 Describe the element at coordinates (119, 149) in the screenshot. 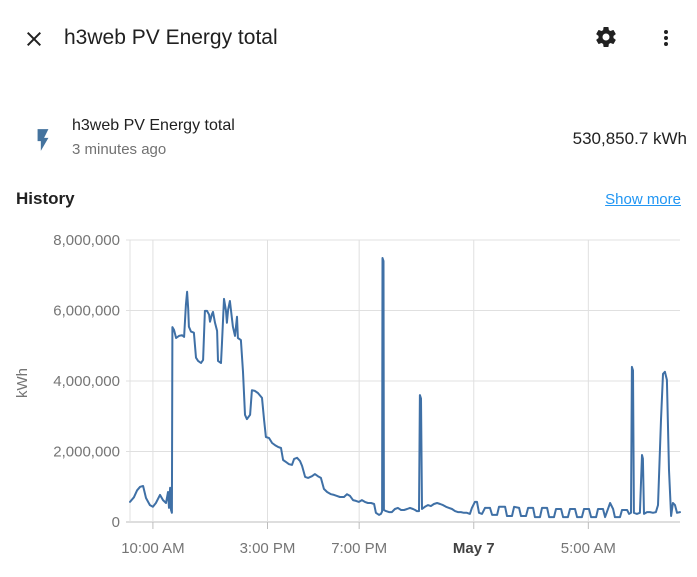

I see `entity-last-changed: 3 minutes ago` at that location.